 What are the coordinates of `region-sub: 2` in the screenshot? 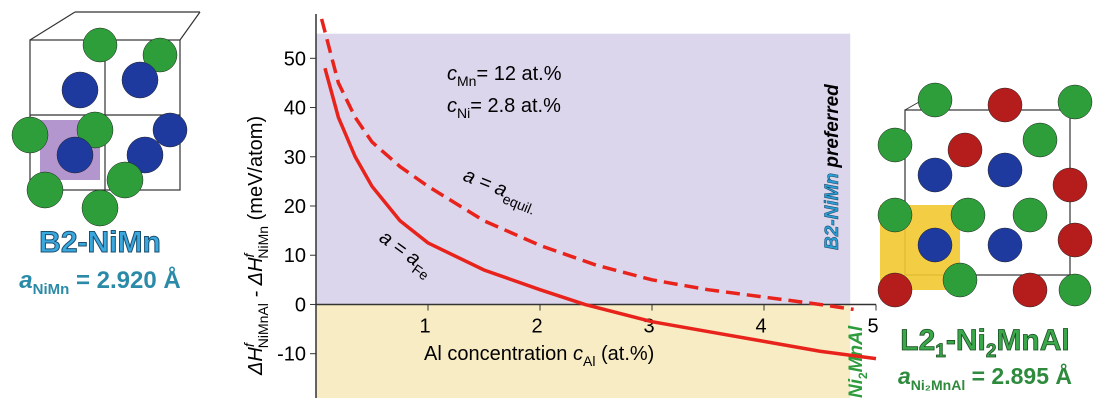 It's located at (863, 375).